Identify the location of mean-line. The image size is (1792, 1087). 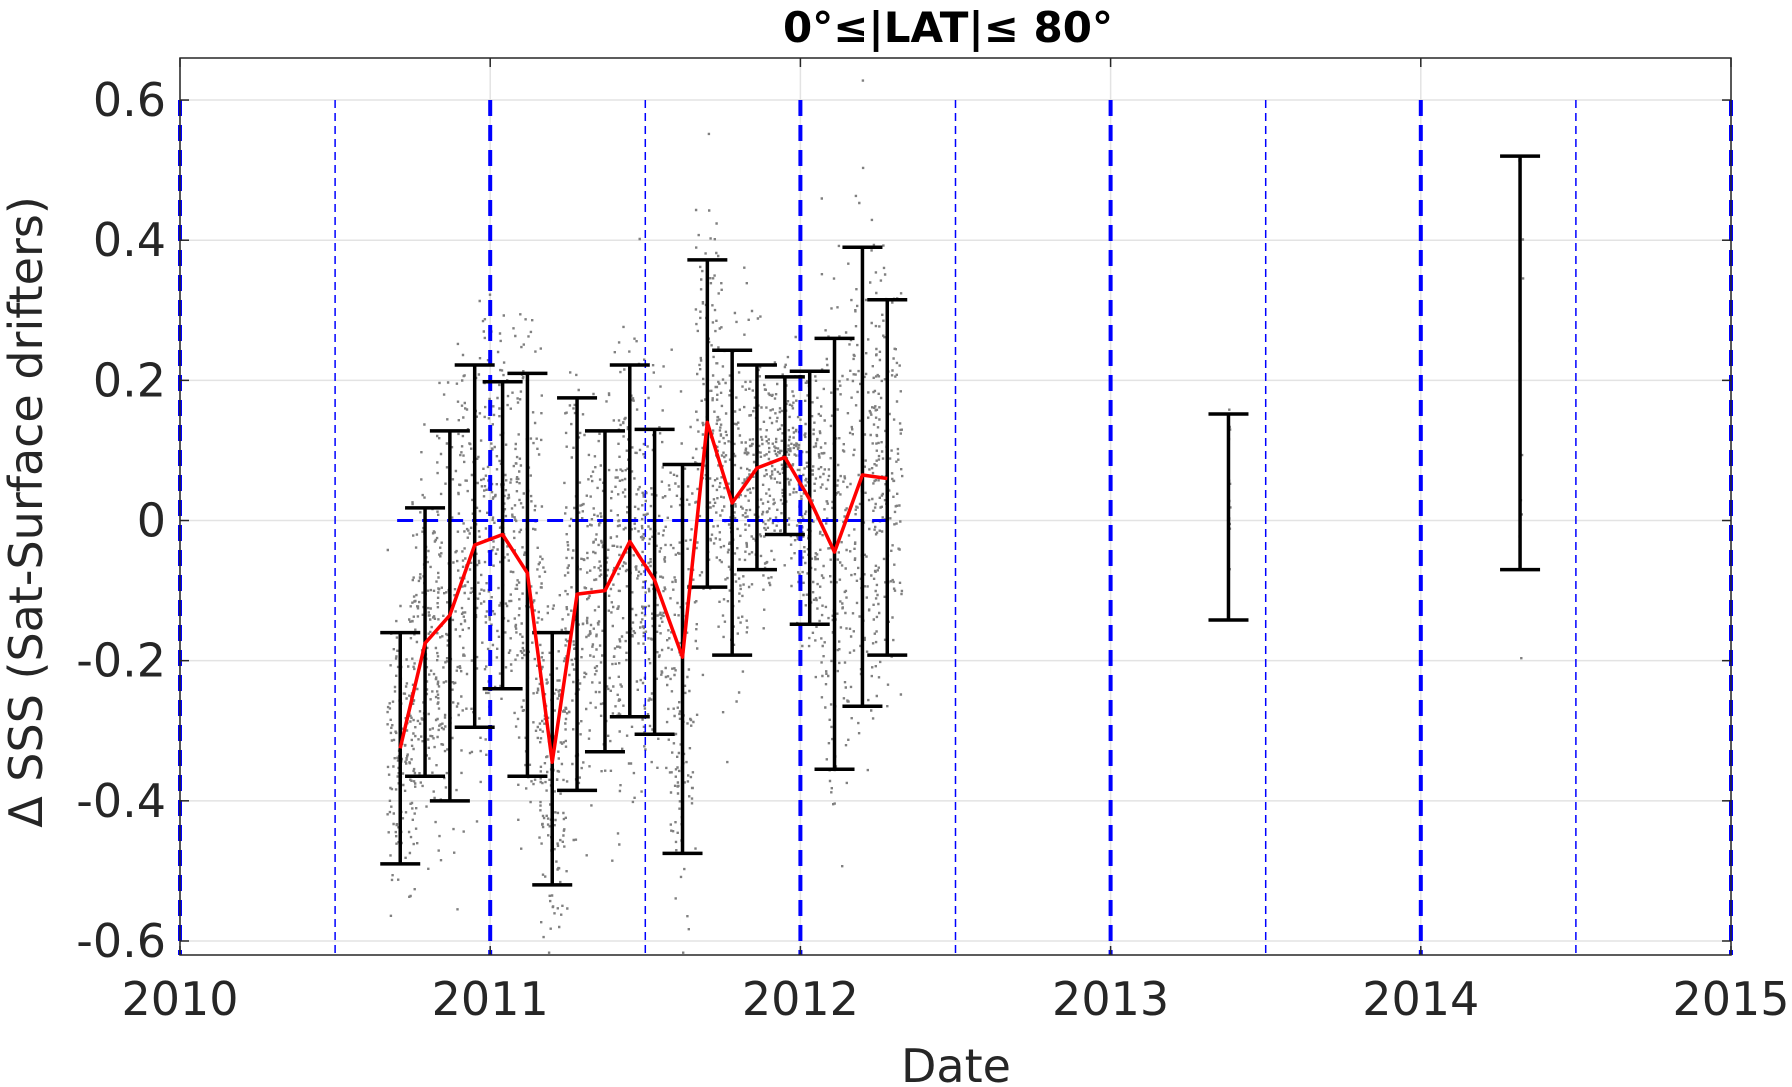
(643, 592).